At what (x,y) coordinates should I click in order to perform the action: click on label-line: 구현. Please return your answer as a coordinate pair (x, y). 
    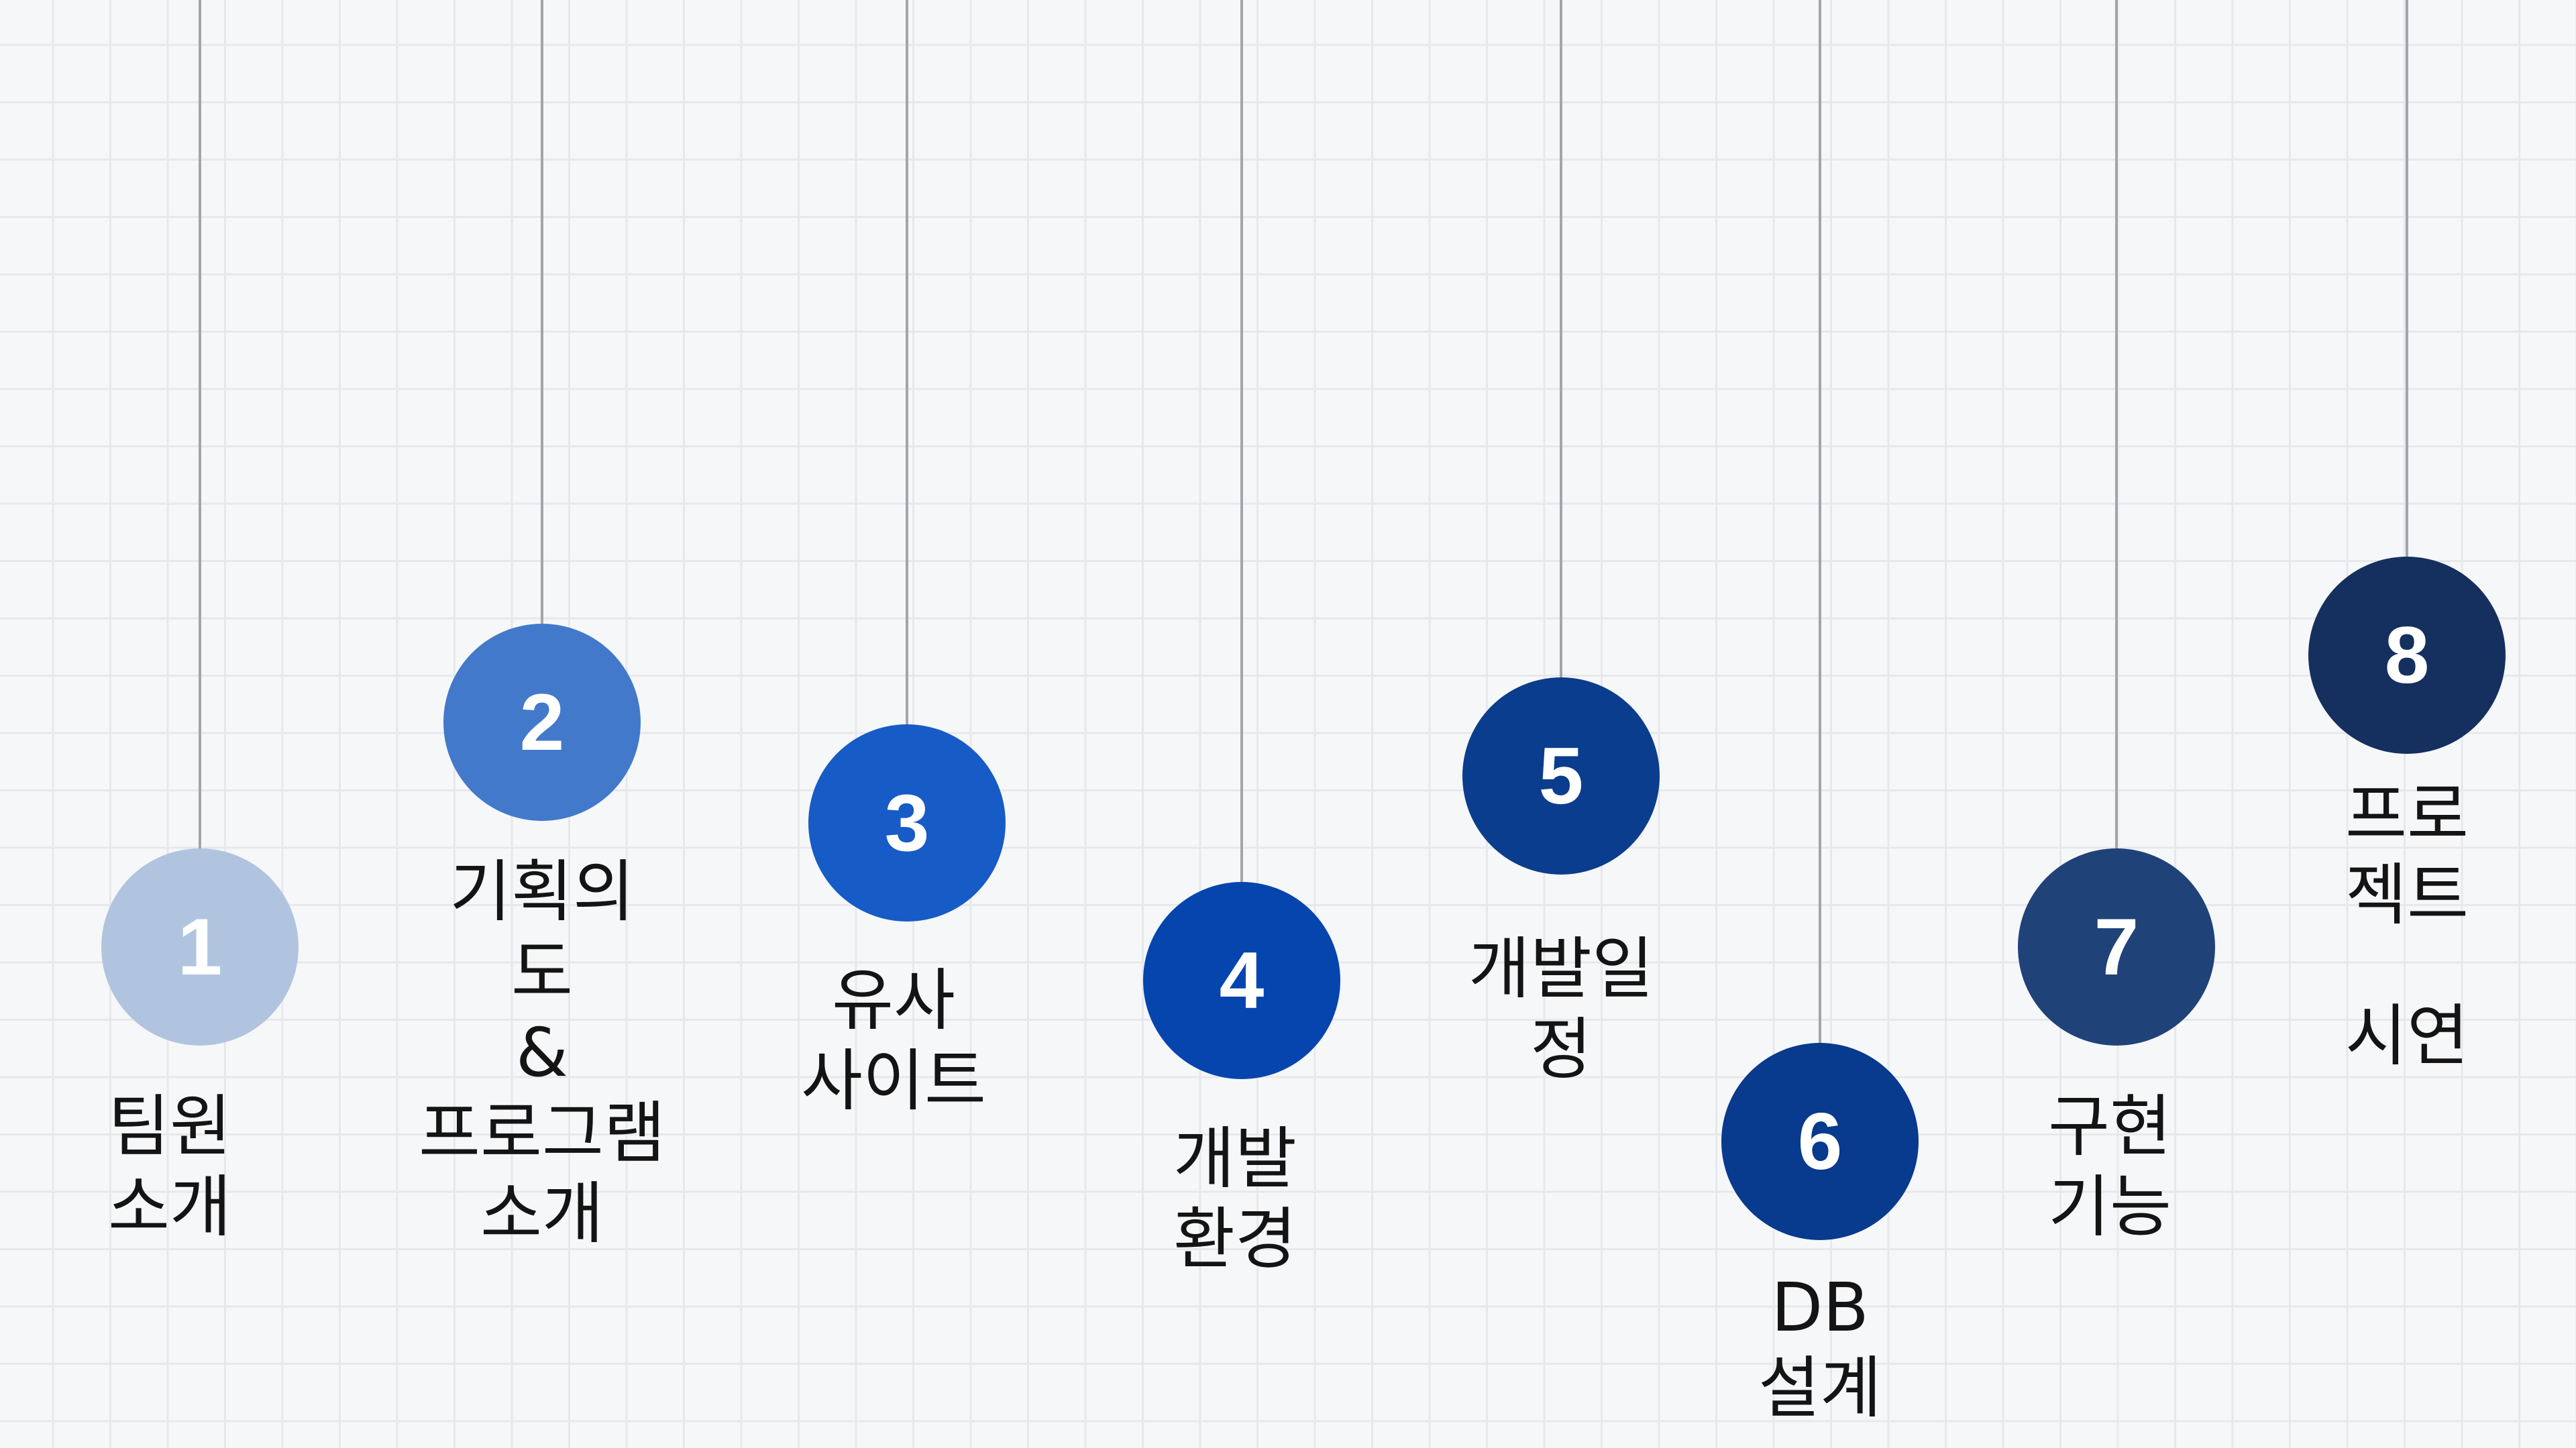
    Looking at the image, I should click on (2109, 1126).